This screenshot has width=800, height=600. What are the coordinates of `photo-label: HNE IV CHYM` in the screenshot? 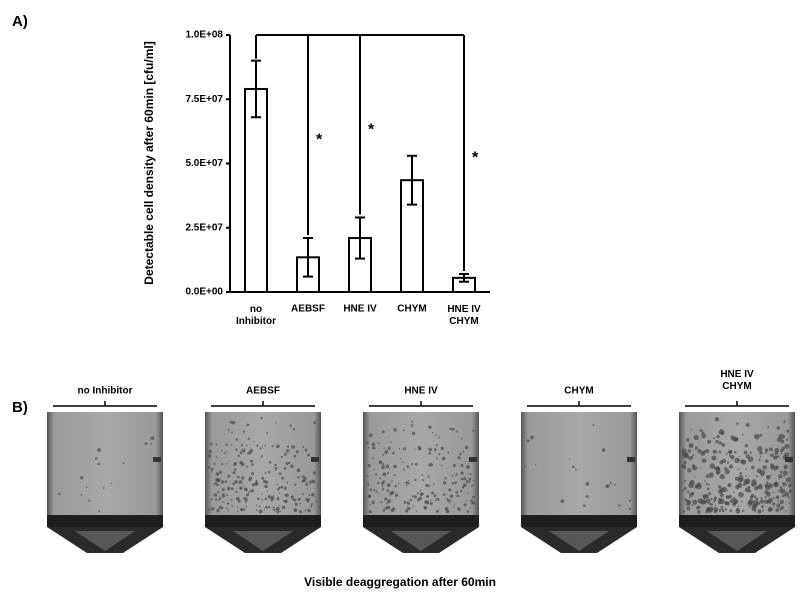 It's located at (737, 380).